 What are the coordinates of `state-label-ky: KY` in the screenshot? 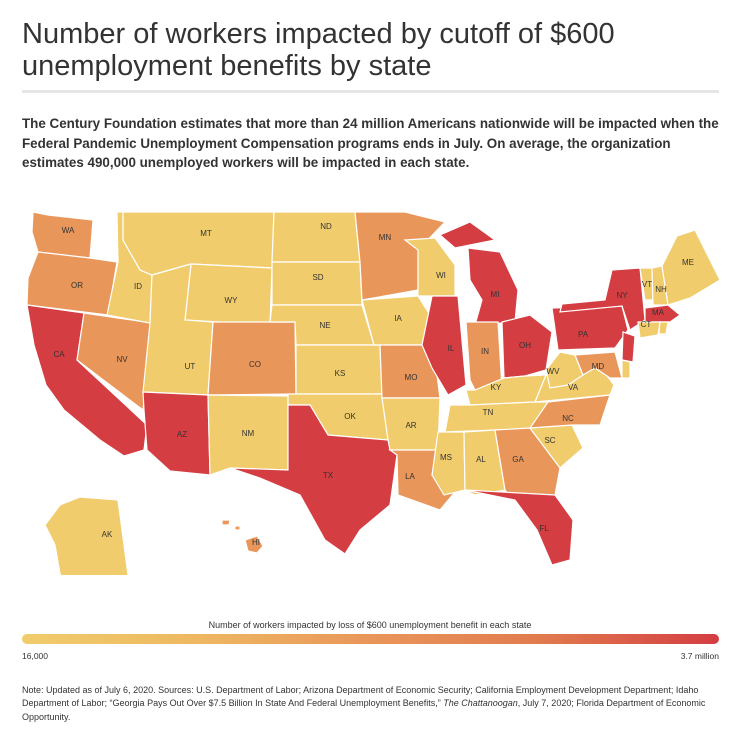 It's located at (496, 387).